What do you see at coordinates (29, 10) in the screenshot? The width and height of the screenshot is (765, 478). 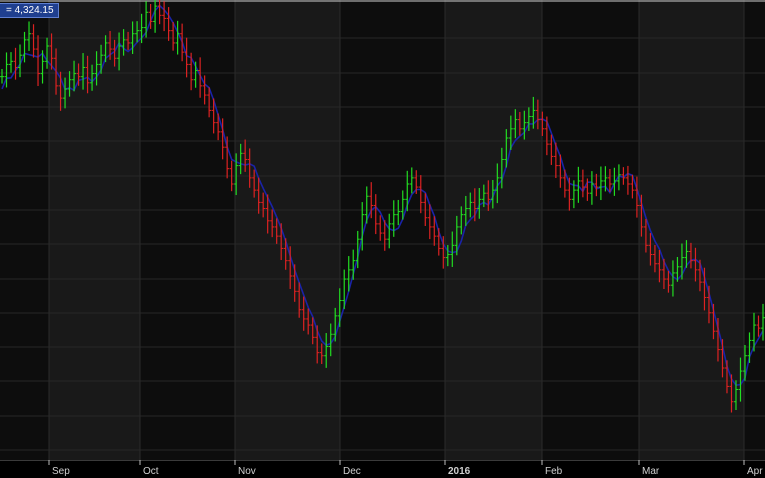 I see `value-readout-badge: = 4,324.15` at bounding box center [29, 10].